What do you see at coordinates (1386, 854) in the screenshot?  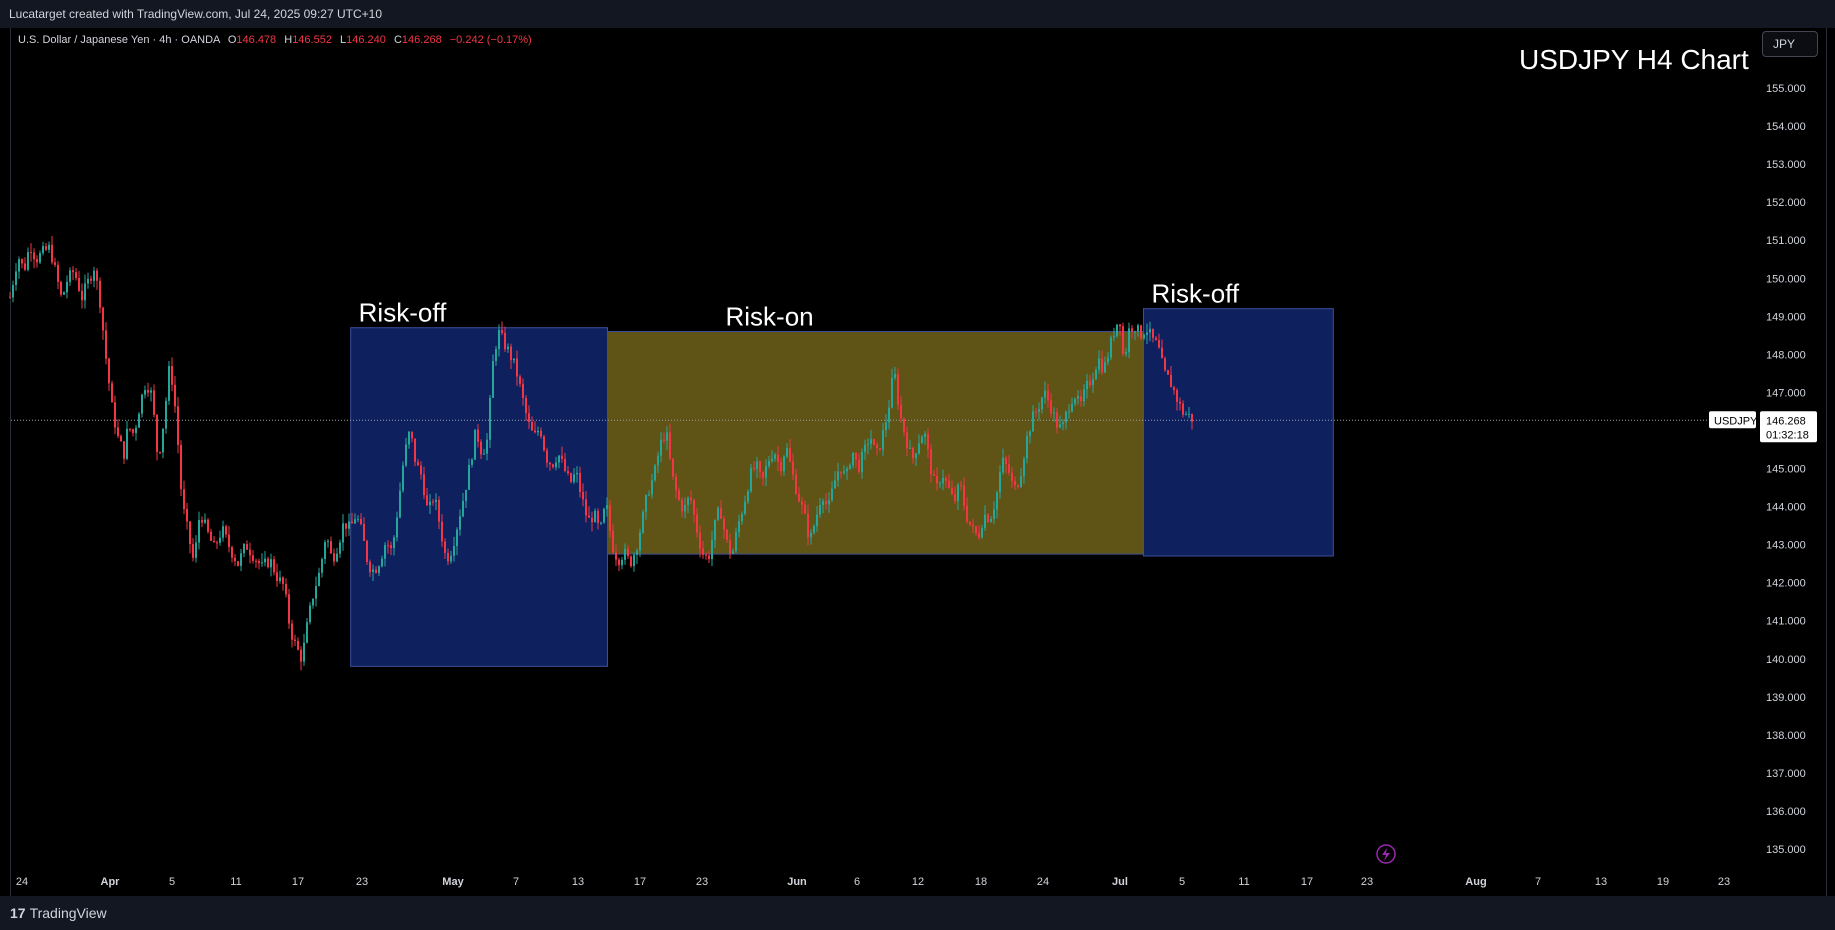 I see `lightning-icon` at bounding box center [1386, 854].